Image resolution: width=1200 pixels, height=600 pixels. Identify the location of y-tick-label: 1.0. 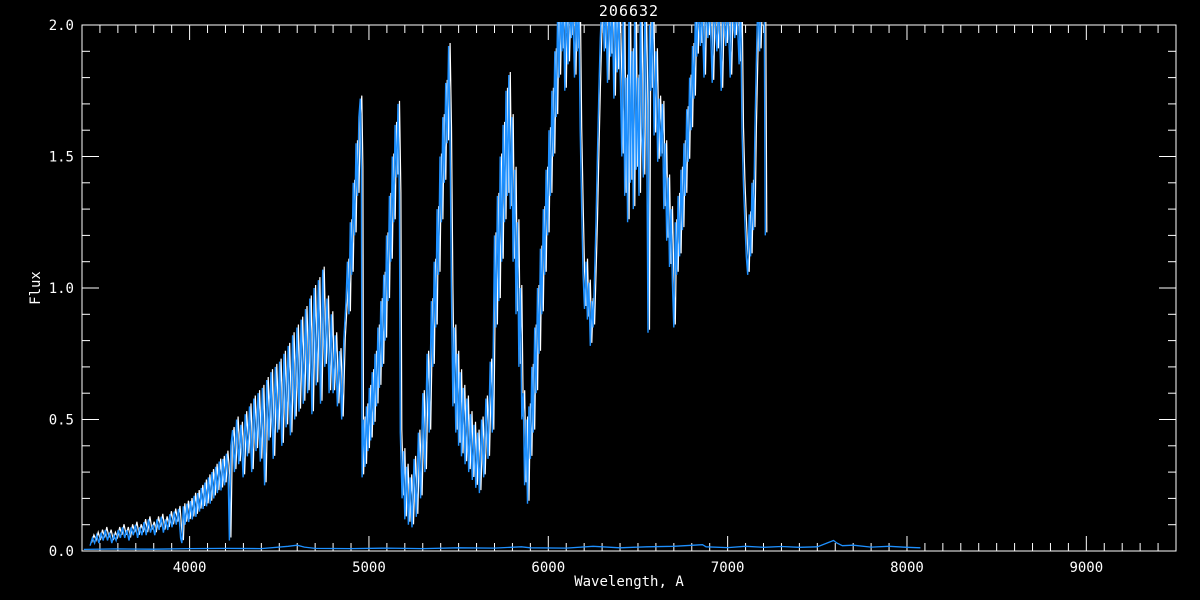
(61, 289).